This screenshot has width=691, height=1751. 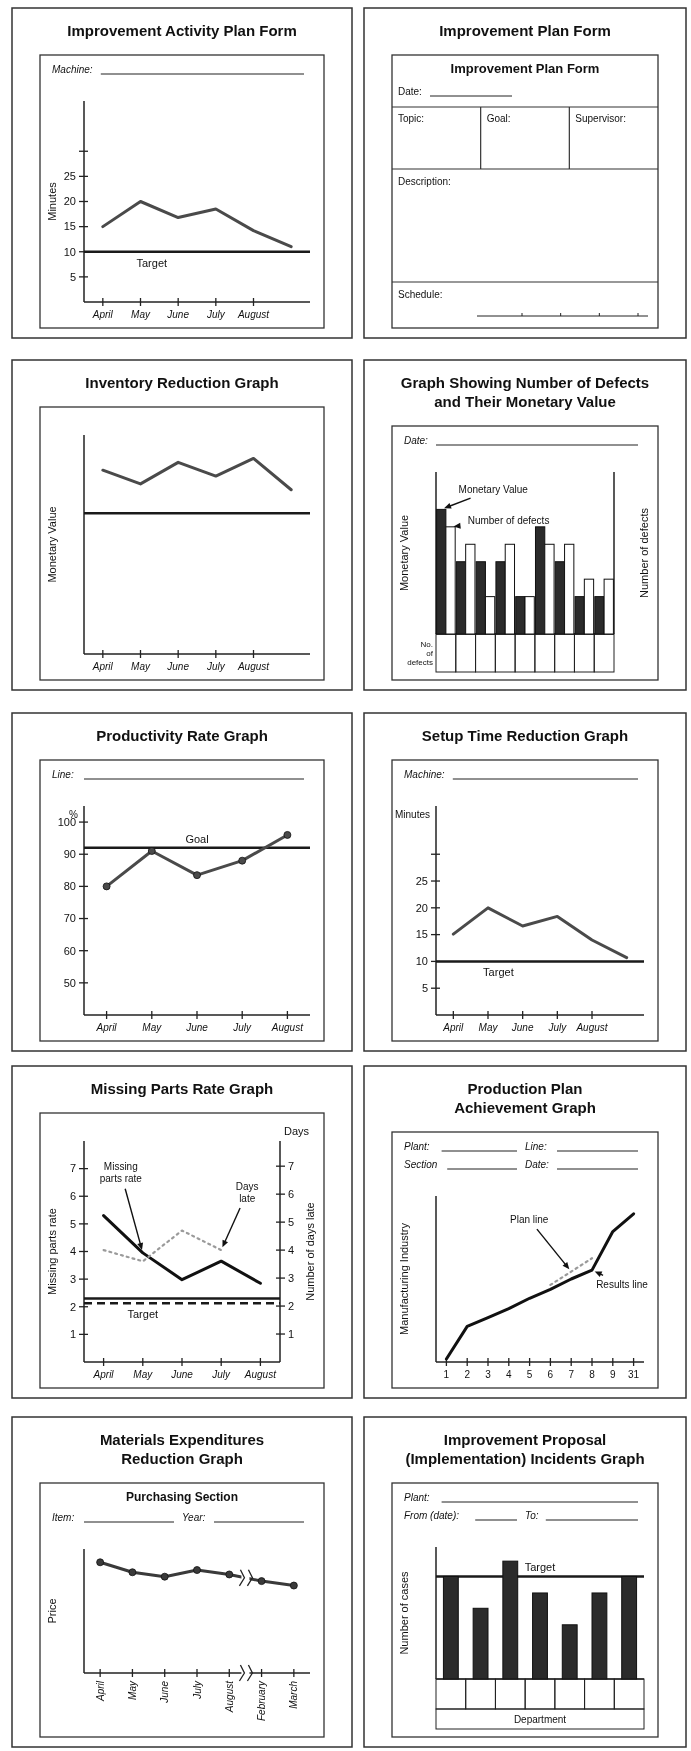 I want to click on y2-tick-label: 6, so click(x=291, y=1194).